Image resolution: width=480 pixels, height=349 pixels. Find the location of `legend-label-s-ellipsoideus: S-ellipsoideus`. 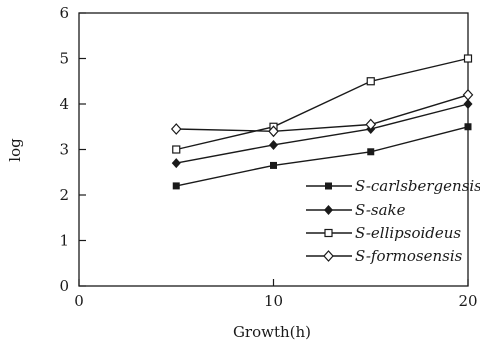

legend-label-s-ellipsoideus: S-ellipsoideus is located at coordinates (408, 233).